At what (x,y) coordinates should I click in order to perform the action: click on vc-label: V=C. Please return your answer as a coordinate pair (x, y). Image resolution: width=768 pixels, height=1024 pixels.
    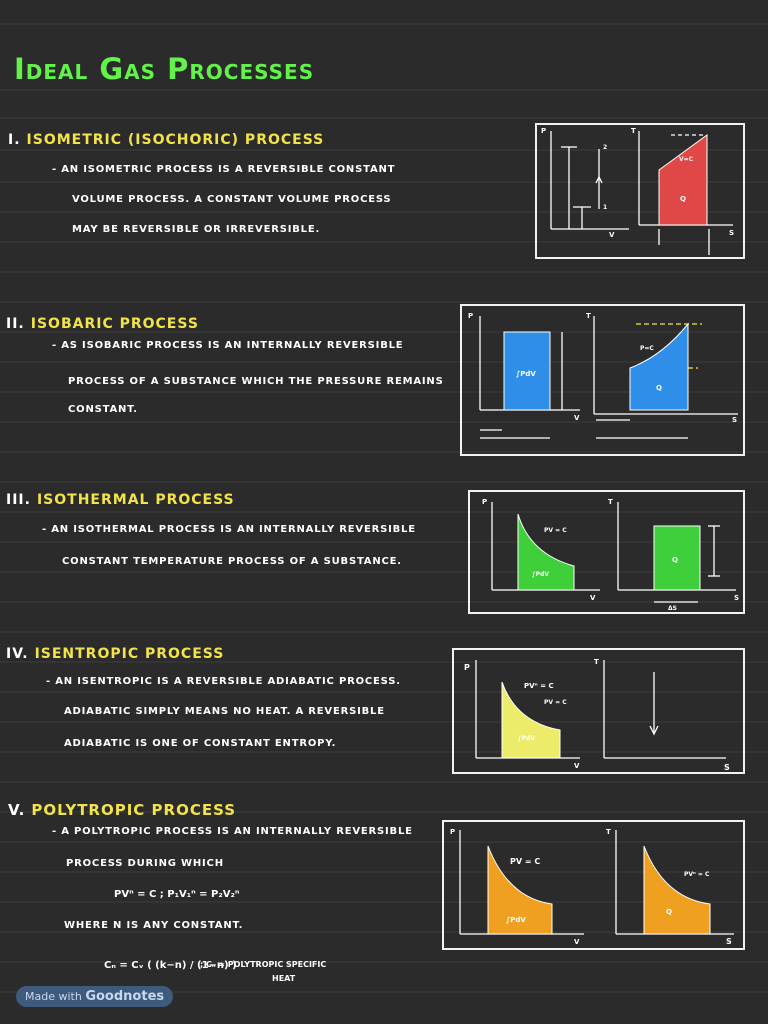
    Looking at the image, I should click on (686, 159).